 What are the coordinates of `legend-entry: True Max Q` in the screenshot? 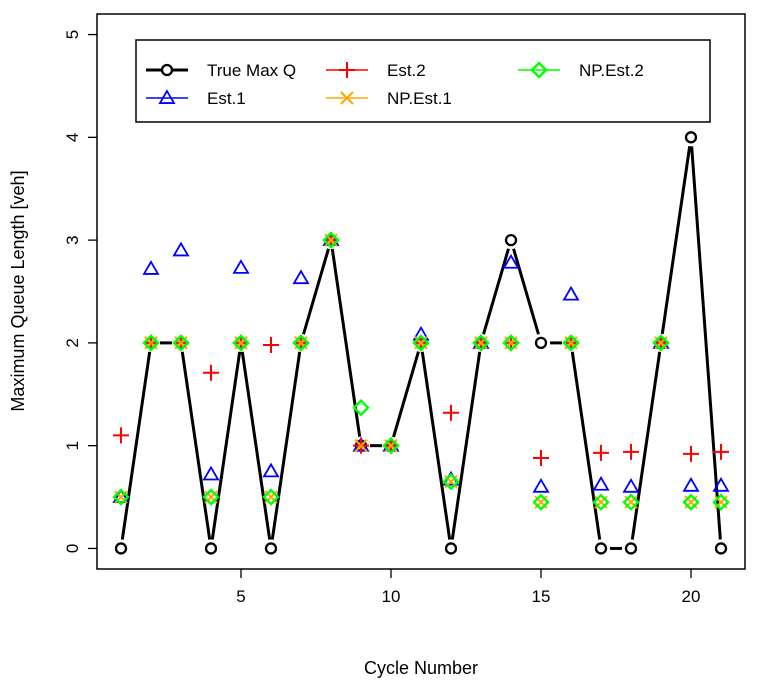 It's located at (221, 70).